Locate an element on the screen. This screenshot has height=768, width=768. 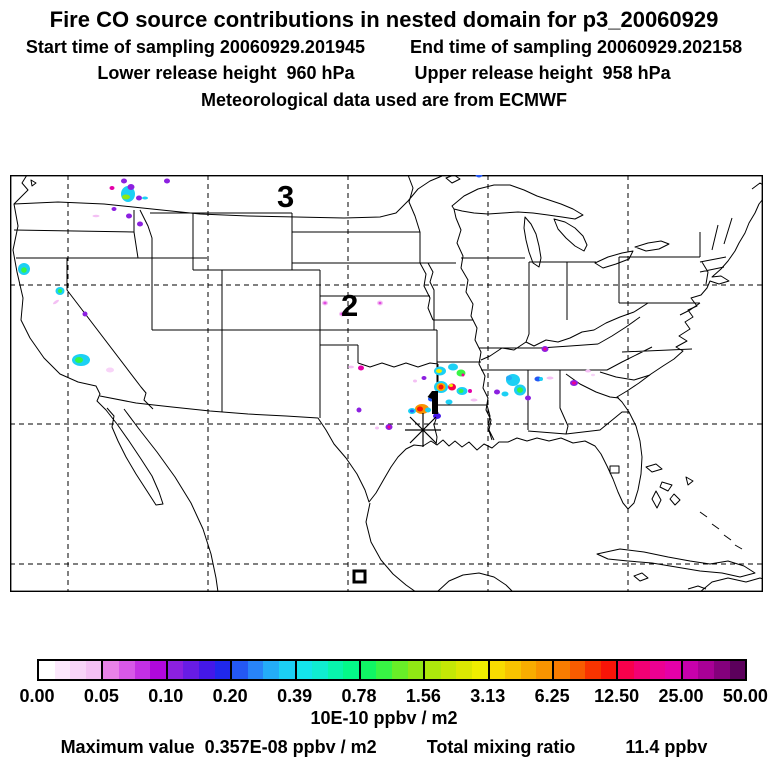
total-mixing-value: 11.4 ppbv is located at coordinates (666, 747).